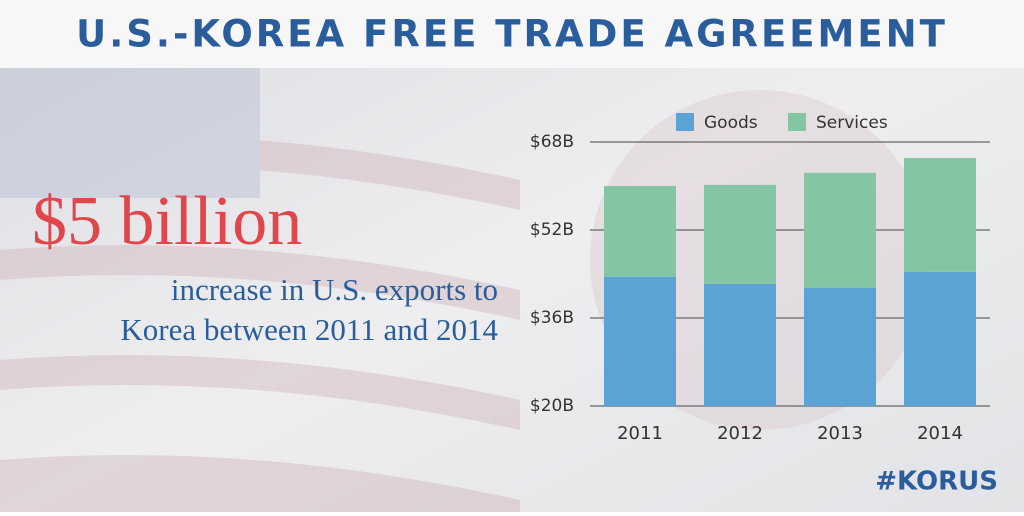 The height and width of the screenshot is (516, 1024). What do you see at coordinates (936, 482) in the screenshot?
I see `hashtag: #KORUS` at bounding box center [936, 482].